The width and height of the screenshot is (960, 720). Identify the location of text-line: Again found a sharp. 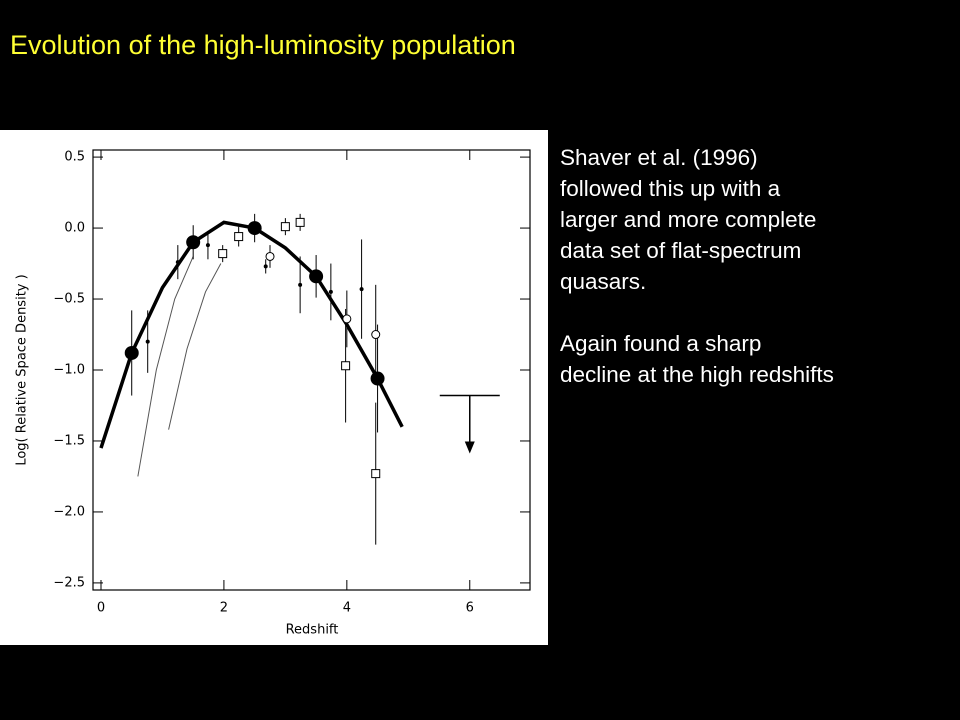
(661, 343).